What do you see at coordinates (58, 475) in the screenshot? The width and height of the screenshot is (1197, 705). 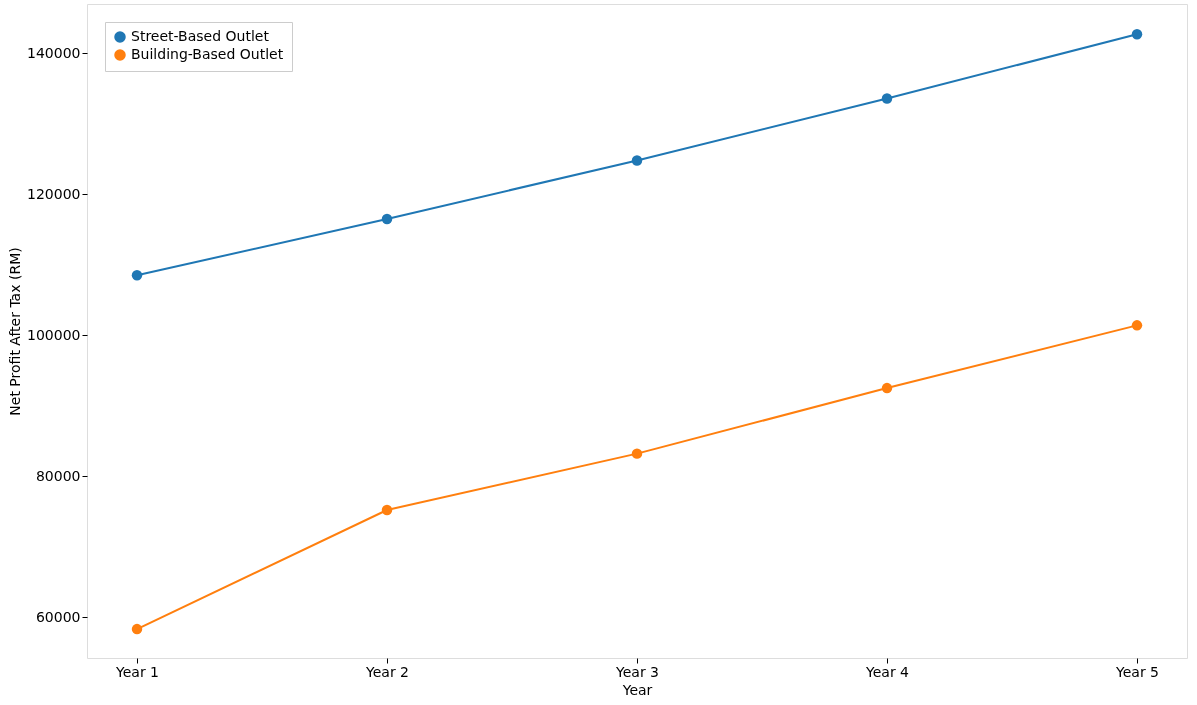 I see `y-tick-label: 80000` at bounding box center [58, 475].